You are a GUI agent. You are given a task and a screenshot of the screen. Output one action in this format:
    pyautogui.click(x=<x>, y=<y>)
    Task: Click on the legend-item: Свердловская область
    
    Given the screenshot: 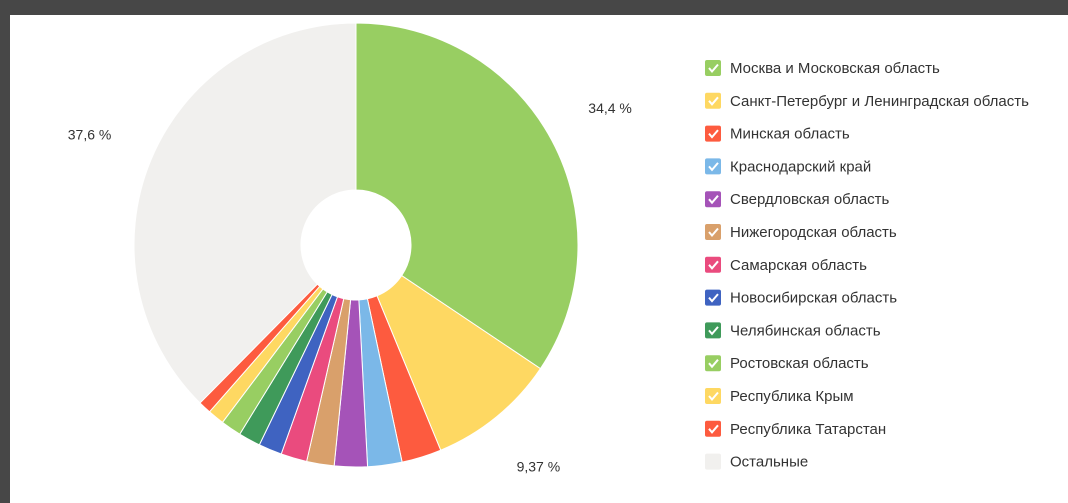 What is the action you would take?
    pyautogui.click(x=797, y=199)
    